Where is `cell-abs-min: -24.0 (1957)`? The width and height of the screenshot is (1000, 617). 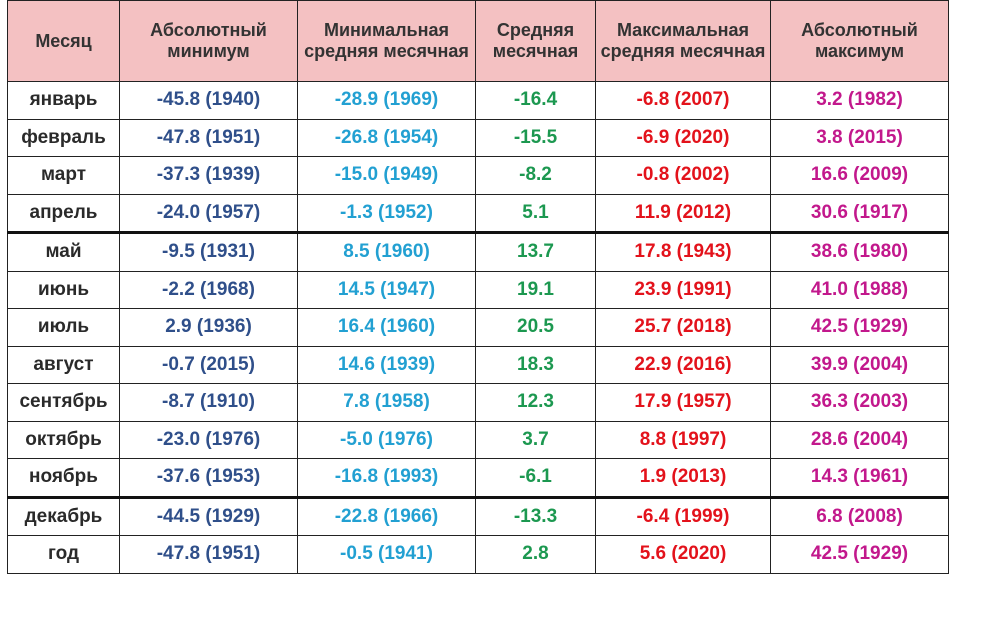 cell-abs-min: -24.0 (1957) is located at coordinates (208, 213).